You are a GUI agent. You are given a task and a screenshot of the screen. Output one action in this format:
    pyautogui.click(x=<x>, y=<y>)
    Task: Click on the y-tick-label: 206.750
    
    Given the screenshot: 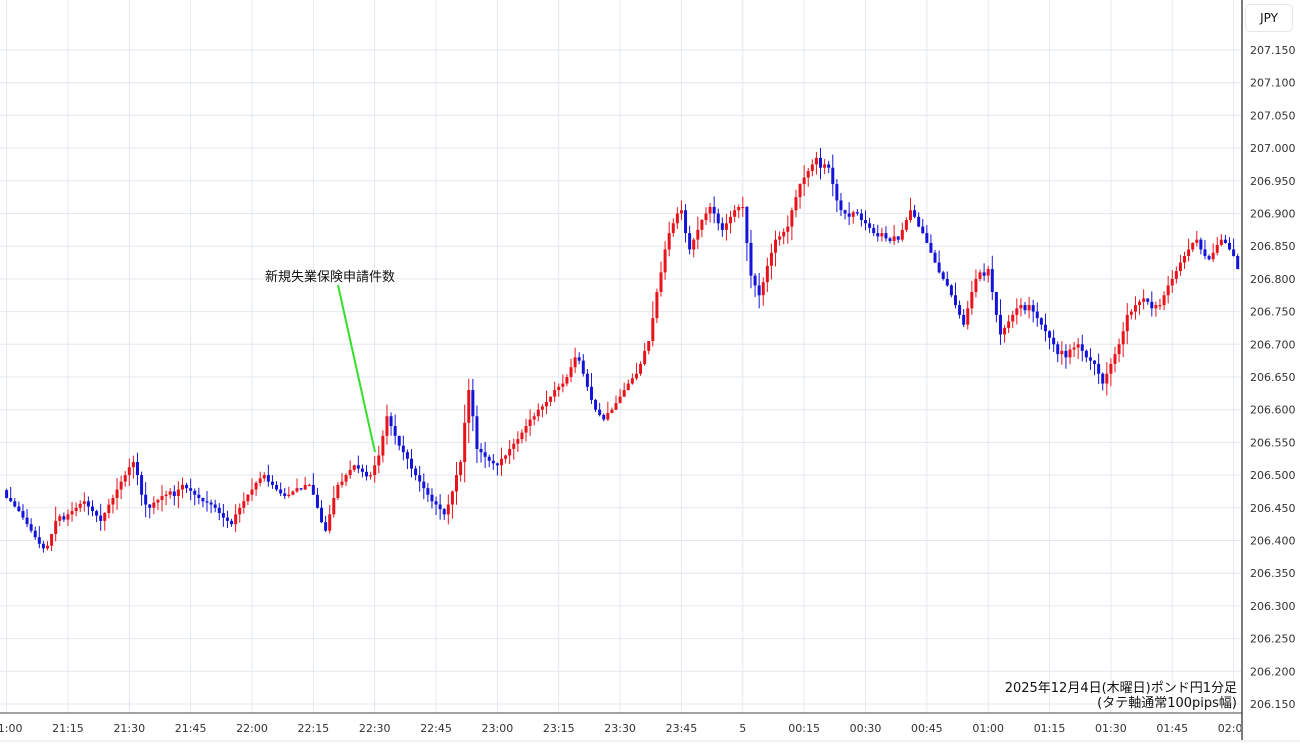 What is the action you would take?
    pyautogui.click(x=1273, y=312)
    